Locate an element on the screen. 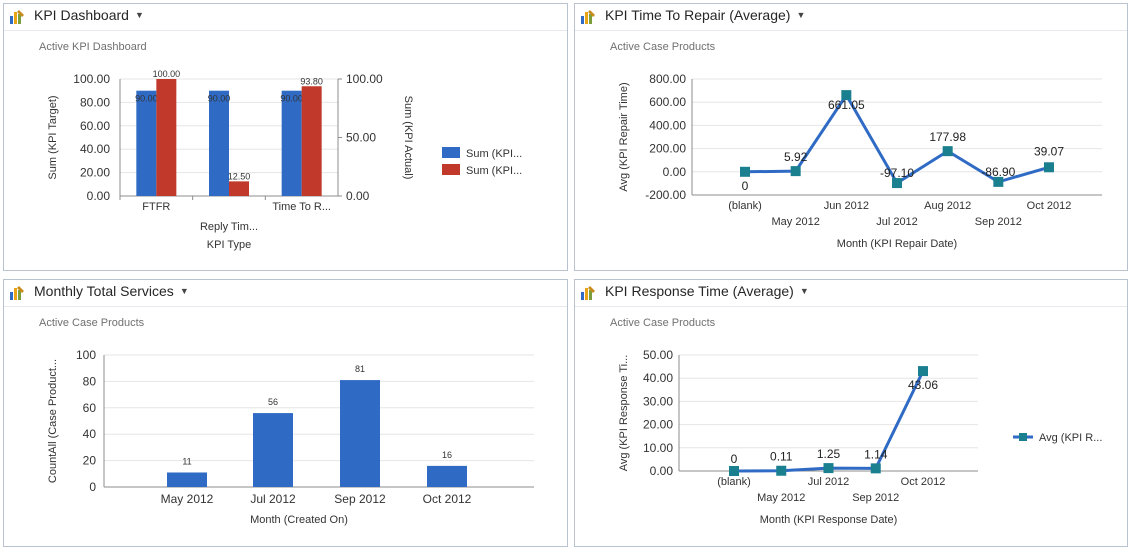  y-tick-label: 100 is located at coordinates (86, 355).